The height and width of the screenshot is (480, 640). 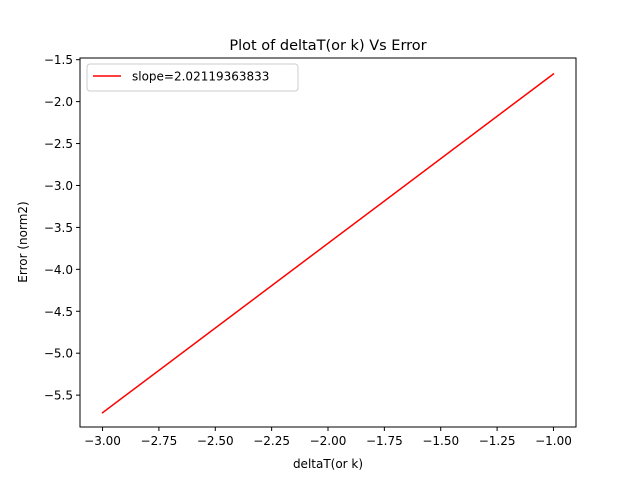 What do you see at coordinates (271, 441) in the screenshot?
I see `x-tick-label: −2.25` at bounding box center [271, 441].